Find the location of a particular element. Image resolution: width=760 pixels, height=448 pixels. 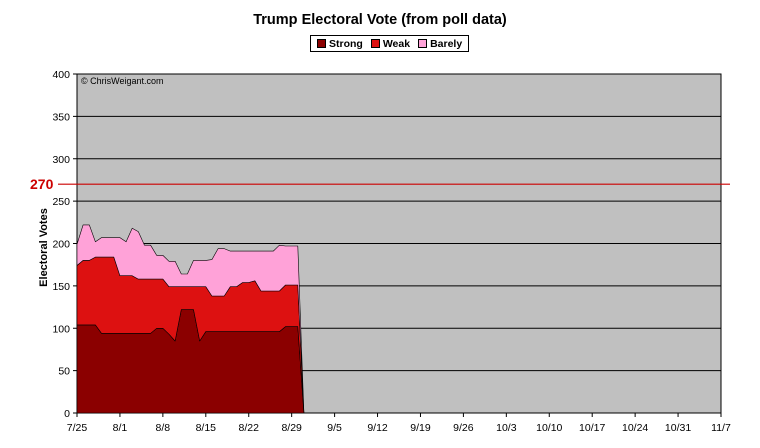

y-tick-label-100: 100 is located at coordinates (61, 329).